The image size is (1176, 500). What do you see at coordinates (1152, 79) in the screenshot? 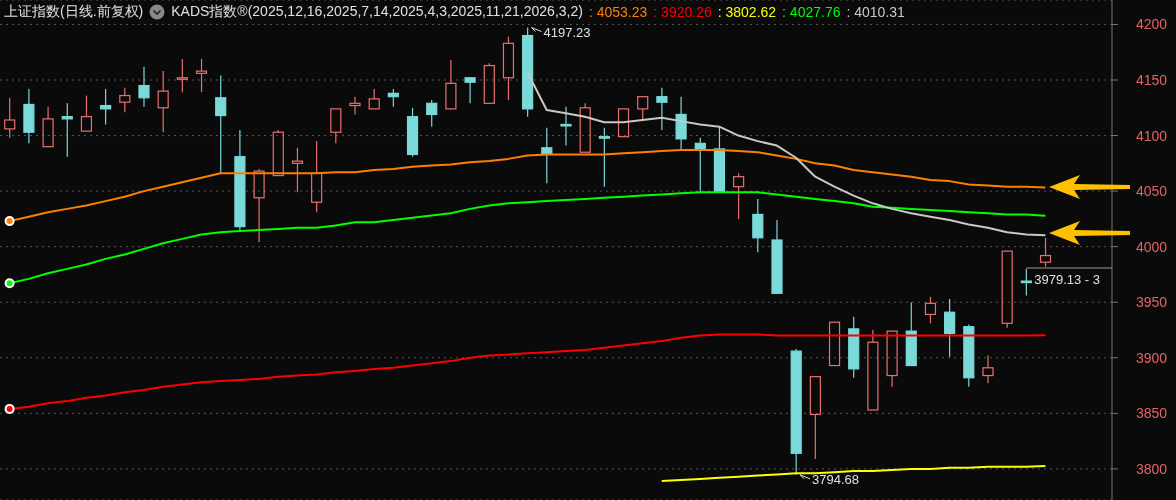
I see `y-tick-label: 4150` at bounding box center [1152, 79].